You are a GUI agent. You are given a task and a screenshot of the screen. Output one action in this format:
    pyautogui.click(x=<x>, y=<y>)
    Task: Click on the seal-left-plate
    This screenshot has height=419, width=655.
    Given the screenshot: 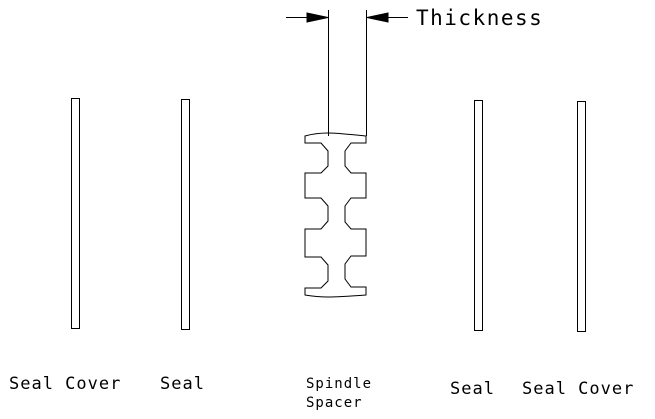 What is the action you would take?
    pyautogui.click(x=185, y=214)
    